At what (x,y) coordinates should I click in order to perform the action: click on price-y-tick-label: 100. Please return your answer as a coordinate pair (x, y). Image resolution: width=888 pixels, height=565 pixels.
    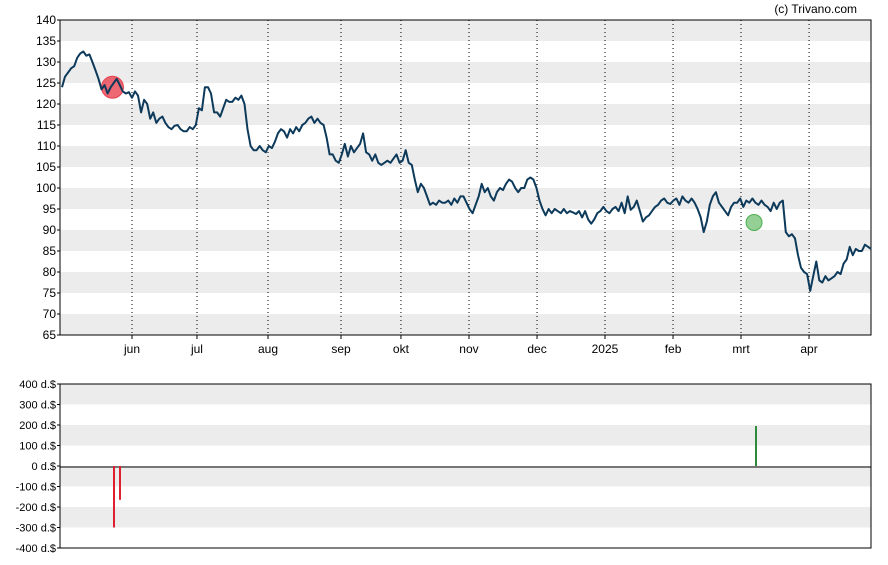
    Looking at the image, I should click on (46, 188).